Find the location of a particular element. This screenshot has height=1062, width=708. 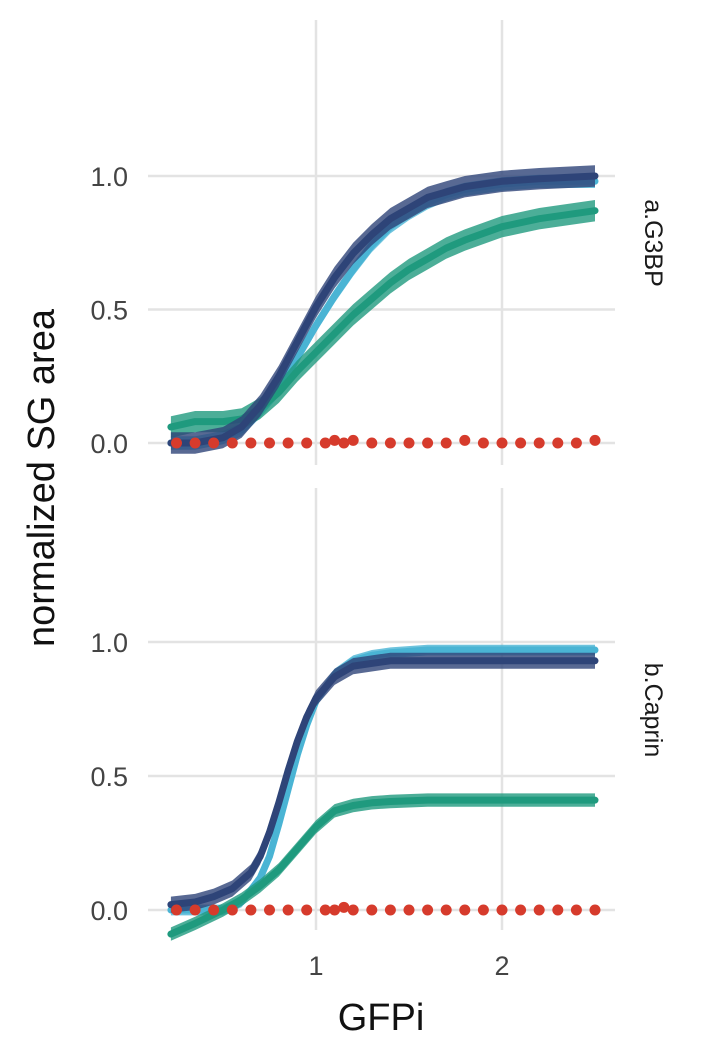

x-axis-title: GFPi is located at coordinates (381, 1018).